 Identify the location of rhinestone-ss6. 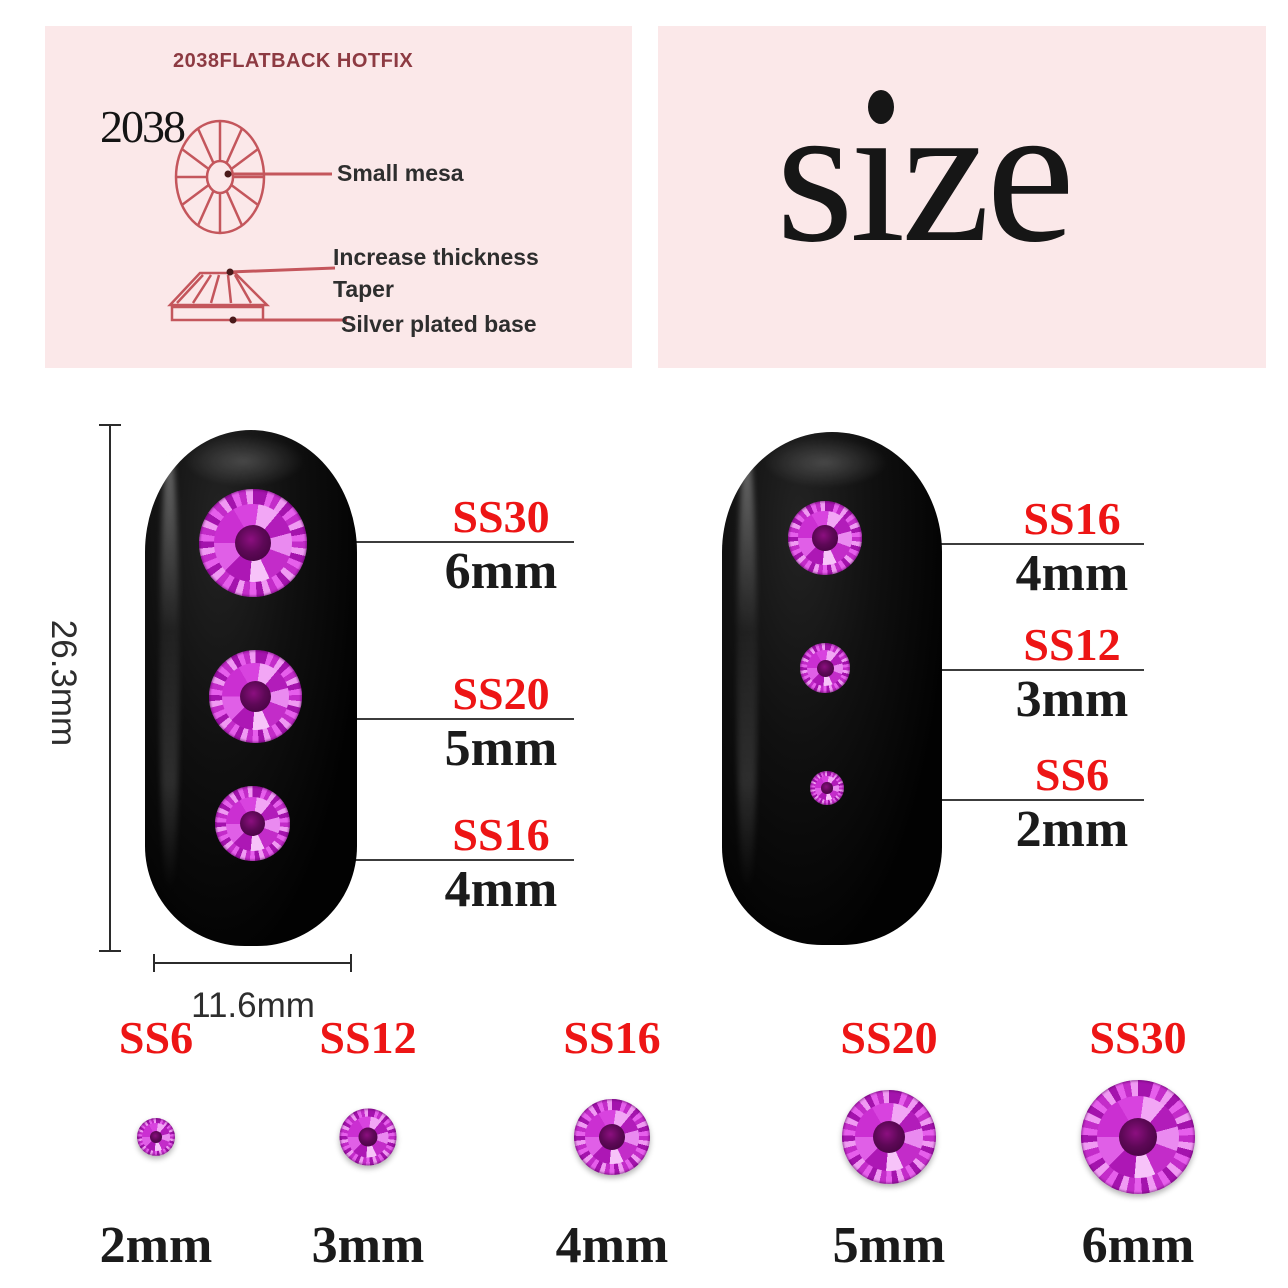
(827, 788).